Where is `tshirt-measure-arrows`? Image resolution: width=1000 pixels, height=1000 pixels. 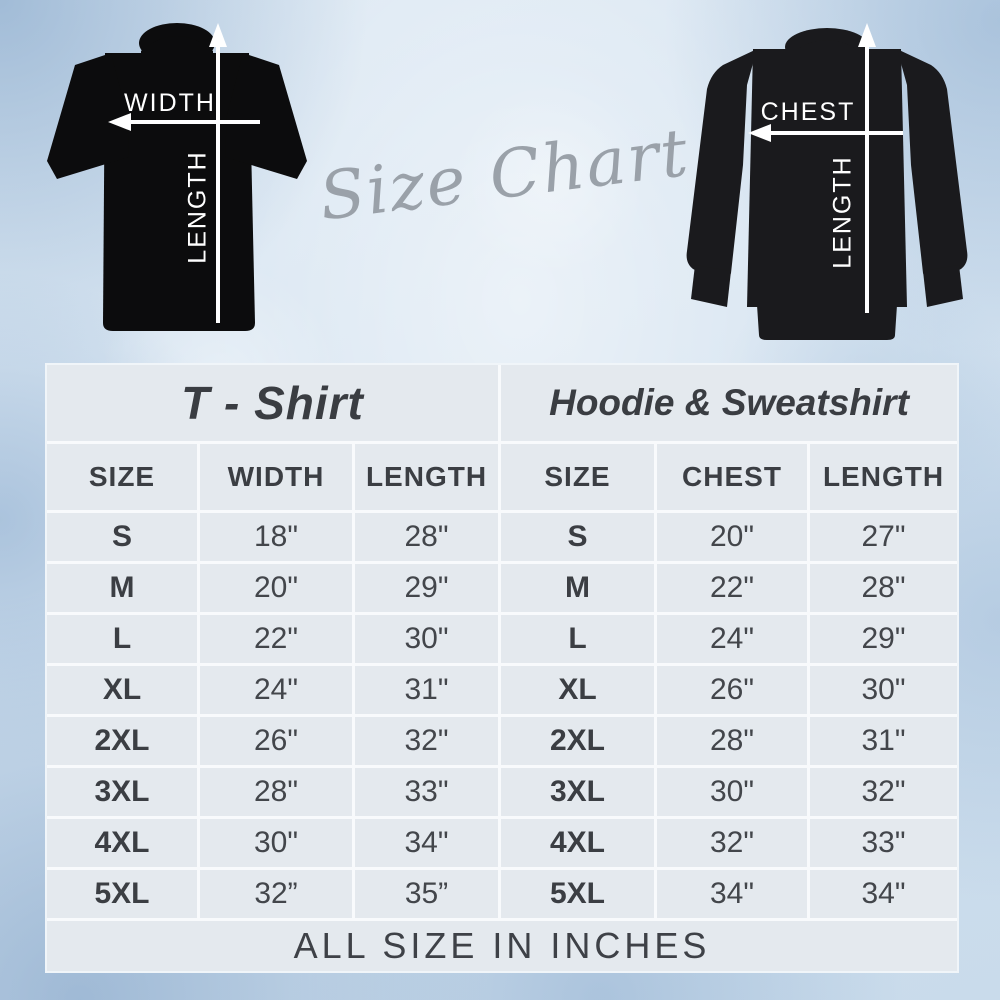
tshirt-measure-arrows is located at coordinates (184, 173).